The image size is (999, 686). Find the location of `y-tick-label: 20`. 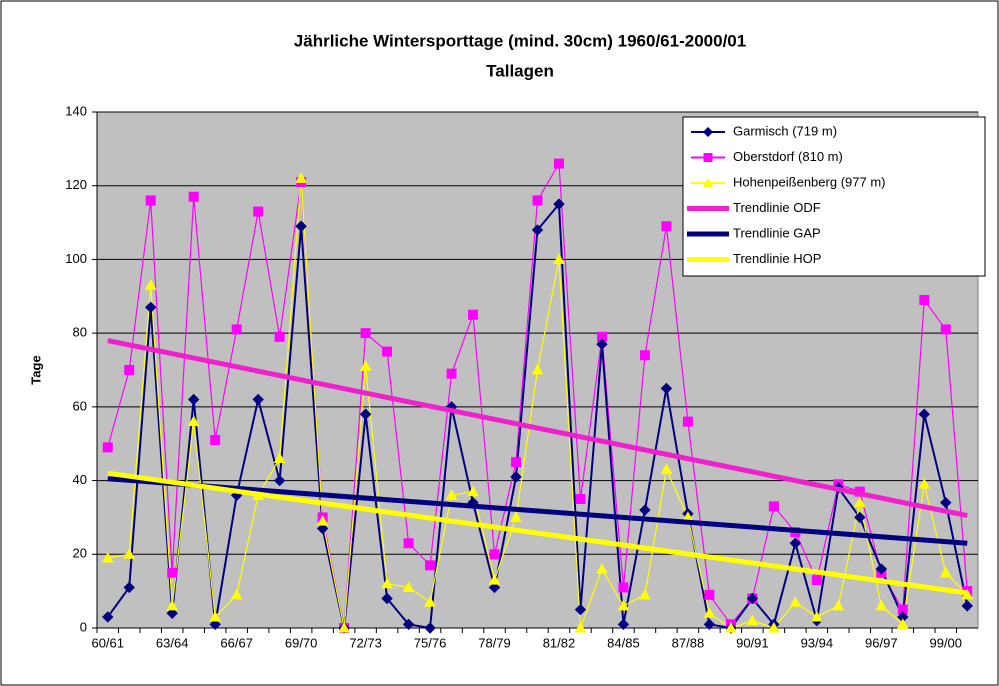

y-tick-label: 20 is located at coordinates (80, 553).